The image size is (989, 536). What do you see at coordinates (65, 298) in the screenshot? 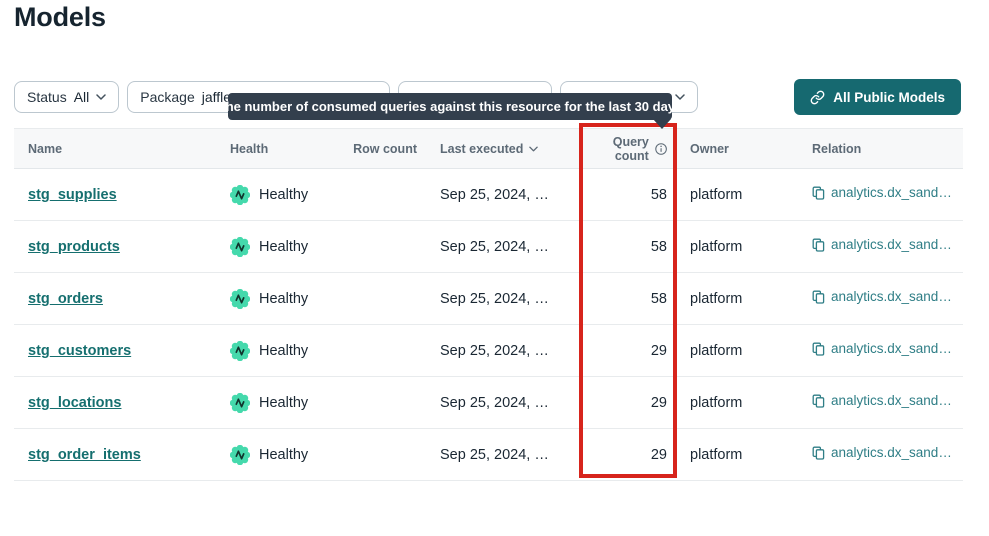
I see `model-name-link: stg_orders` at bounding box center [65, 298].